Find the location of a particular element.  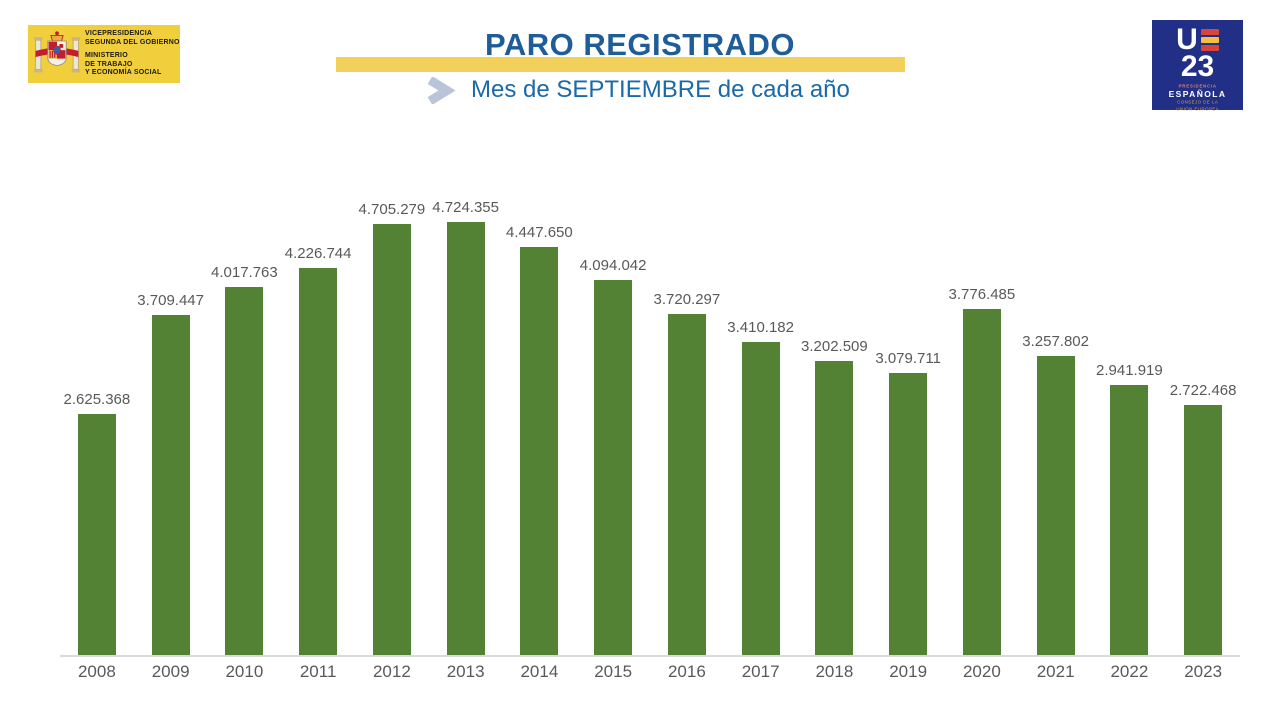

bar-2012 is located at coordinates (391, 439).